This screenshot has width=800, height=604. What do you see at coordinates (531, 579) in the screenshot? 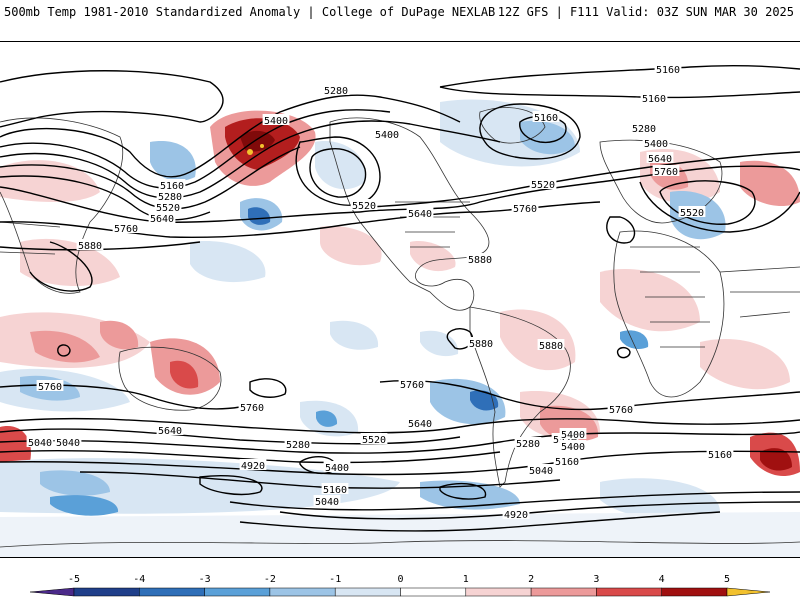
I see `colorbar-tick-label: 2` at bounding box center [531, 579].